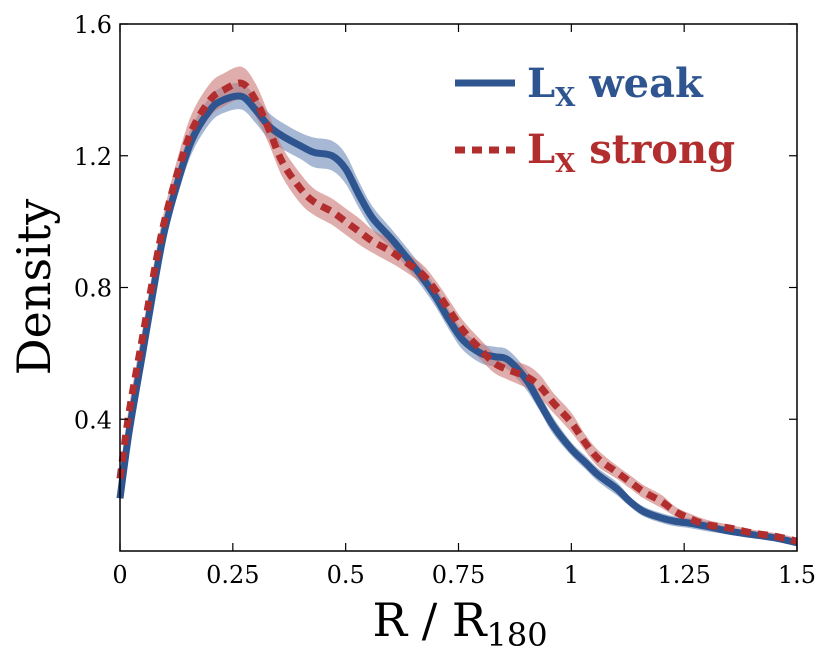 This screenshot has width=831, height=659. Describe the element at coordinates (429, 620) in the screenshot. I see `x-axis-title-main: R / R` at that location.